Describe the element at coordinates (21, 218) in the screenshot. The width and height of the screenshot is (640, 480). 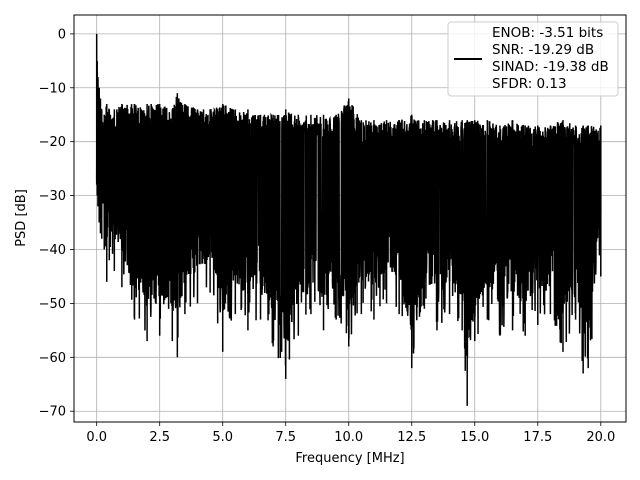
I see `y-axis-label: PSD [dB]` at that location.